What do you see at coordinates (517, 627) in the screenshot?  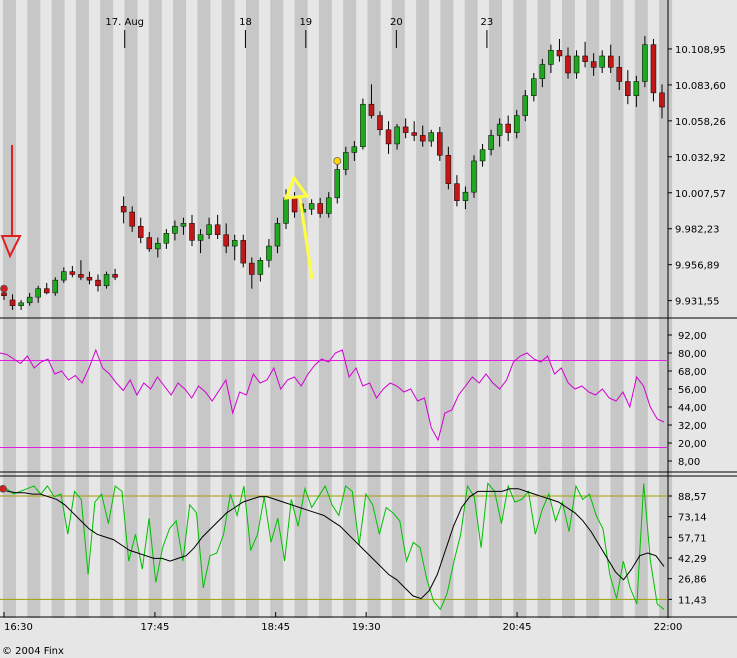 I see `x-tick-label: 20:45` at bounding box center [517, 627].